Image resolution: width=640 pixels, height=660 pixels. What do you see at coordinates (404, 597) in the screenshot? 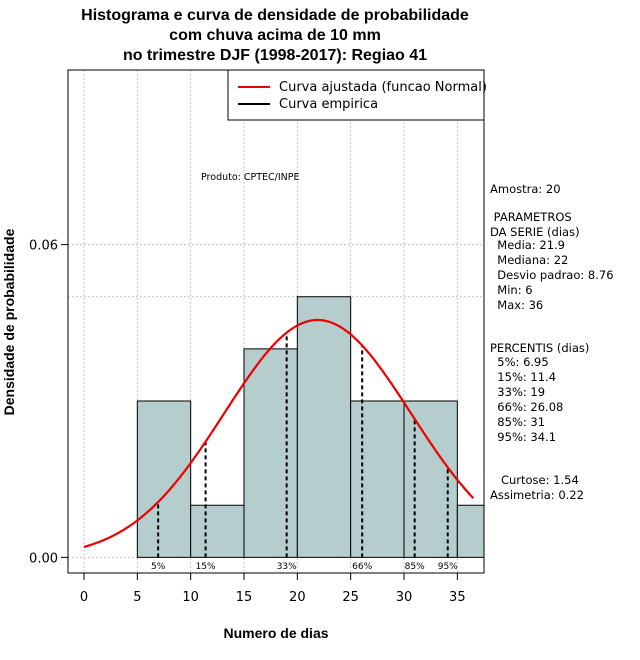
I see `x-tick-label-6: 30` at bounding box center [404, 597].